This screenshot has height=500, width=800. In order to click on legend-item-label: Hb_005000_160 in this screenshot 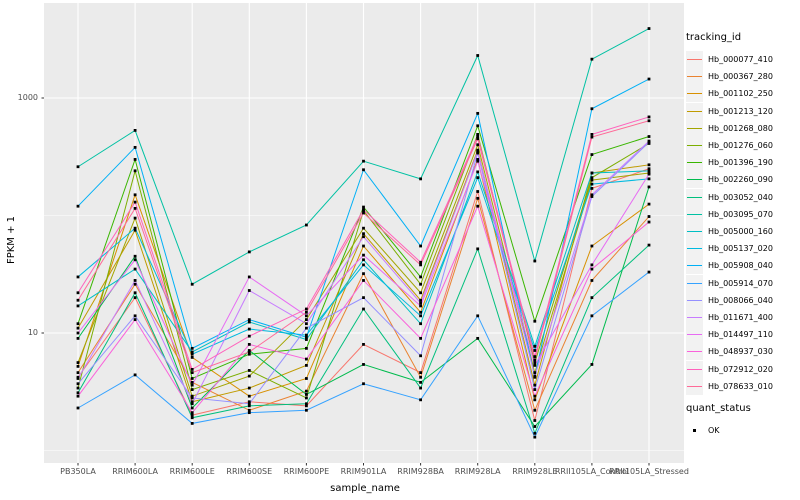, I will do `click(740, 231)`.